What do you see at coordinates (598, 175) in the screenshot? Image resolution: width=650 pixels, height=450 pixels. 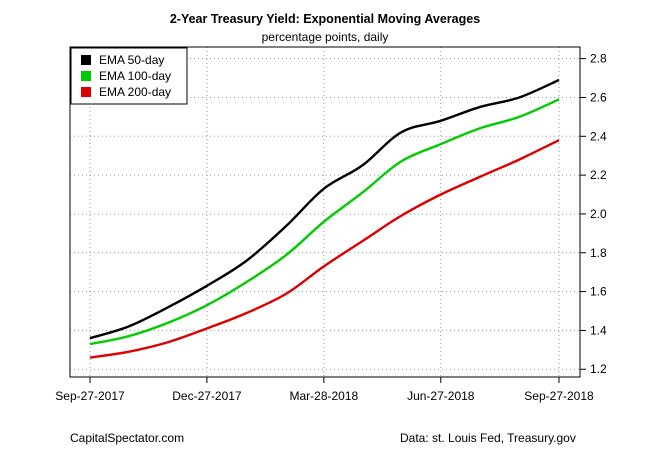 I see `y-tick-label: 2.2` at bounding box center [598, 175].